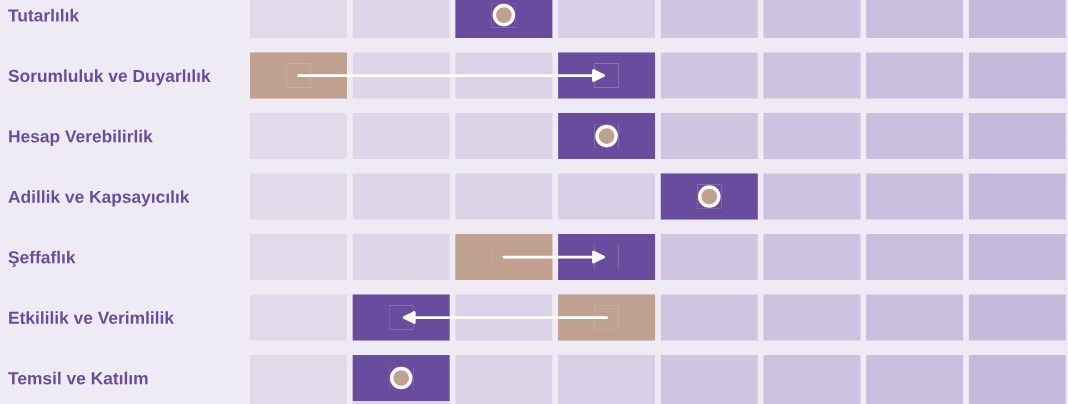  What do you see at coordinates (109, 77) in the screenshot?
I see `y-tick-label: Sorumluluk ve Duyarlılık` at bounding box center [109, 77].